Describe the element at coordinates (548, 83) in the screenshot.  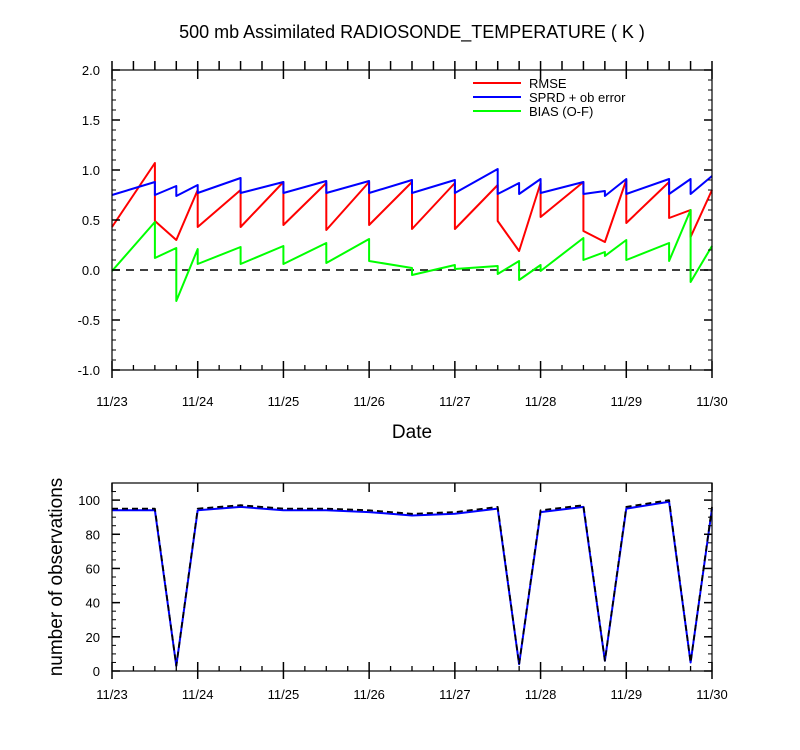
I see `panel0-legend-label-0: RMSE` at that location.